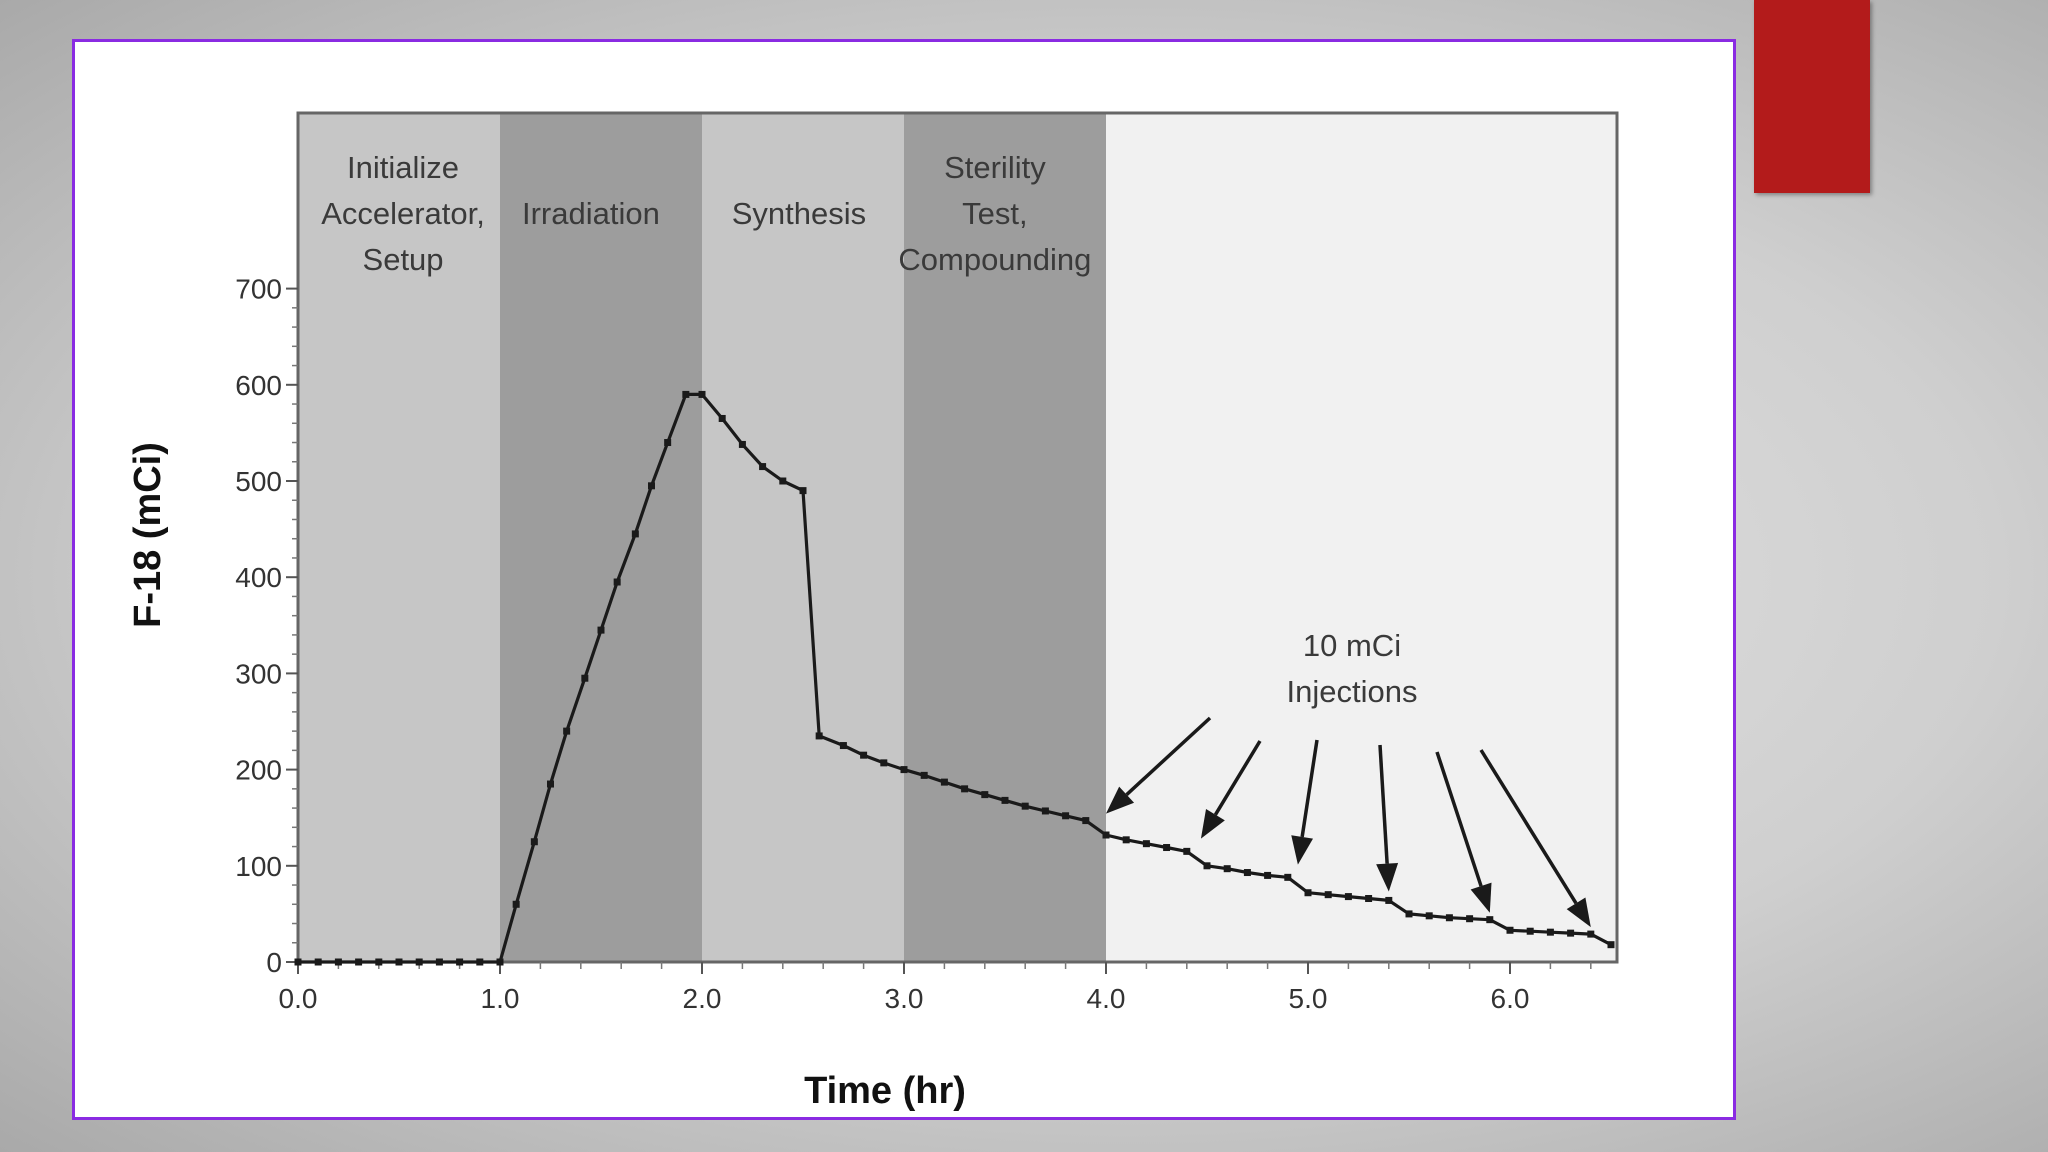  I want to click on x-tick-label-0: 0.0, so click(298, 998).